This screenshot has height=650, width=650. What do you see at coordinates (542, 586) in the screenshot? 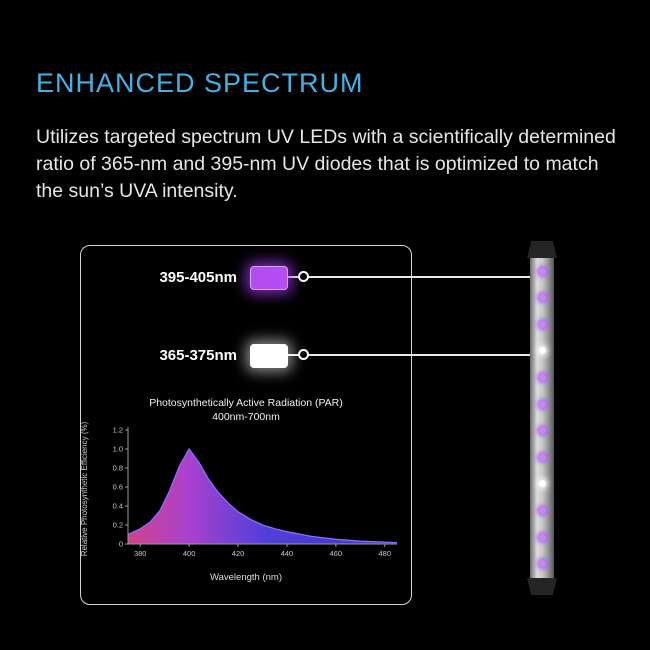
I see `light-bar-end-cap-bottom` at bounding box center [542, 586].